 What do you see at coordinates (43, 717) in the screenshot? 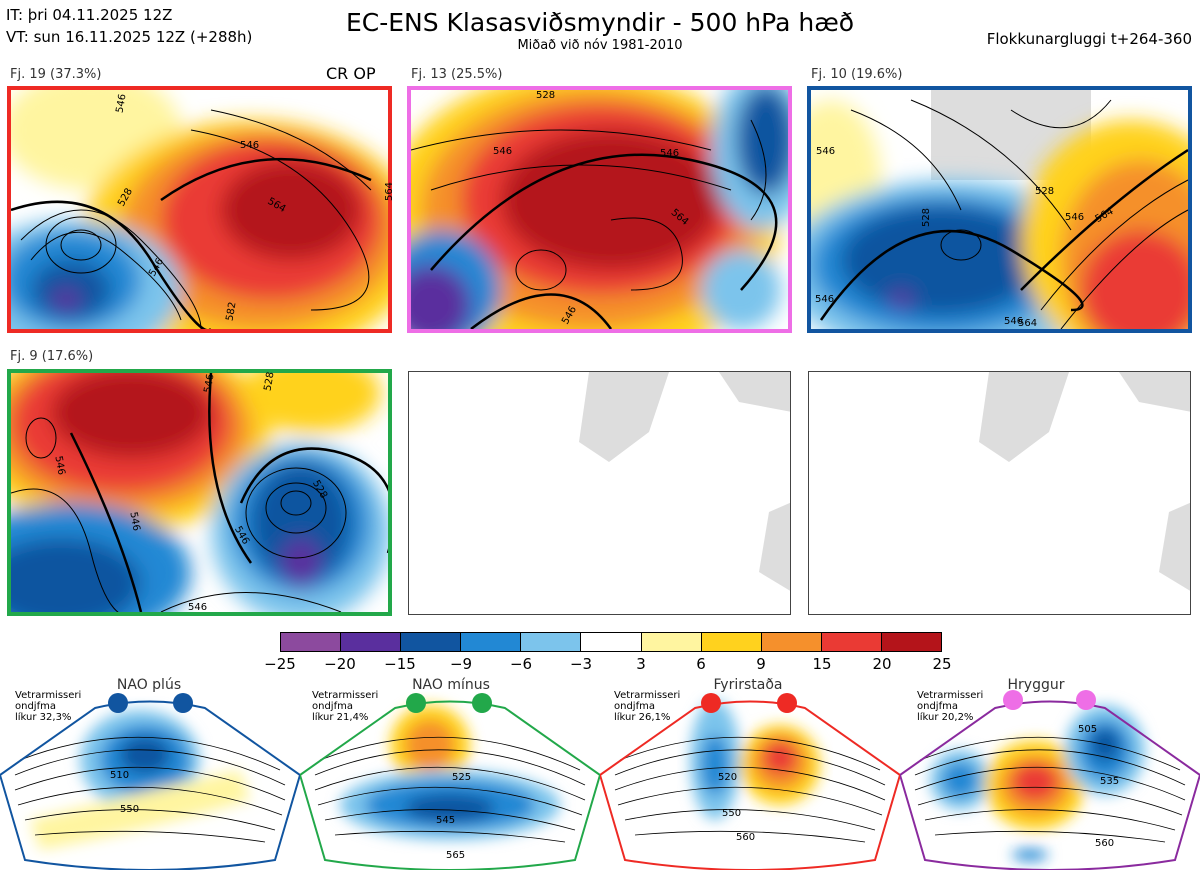
I see `regime-1-probability: líkur 32,3%` at bounding box center [43, 717].